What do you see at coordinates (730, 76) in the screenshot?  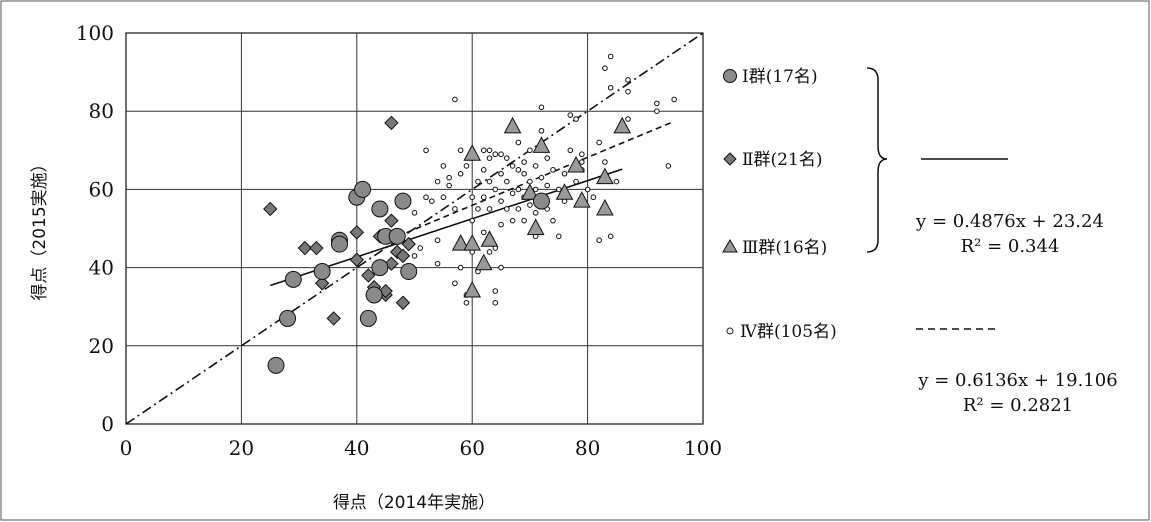 I see `legend-marker-group1` at bounding box center [730, 76].